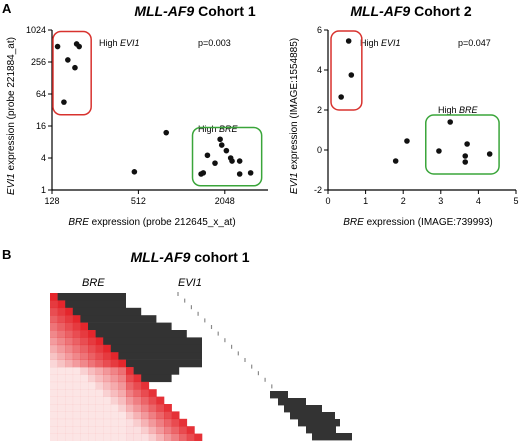  I want to click on chart2-y-tick-label: 0, so click(319, 150).